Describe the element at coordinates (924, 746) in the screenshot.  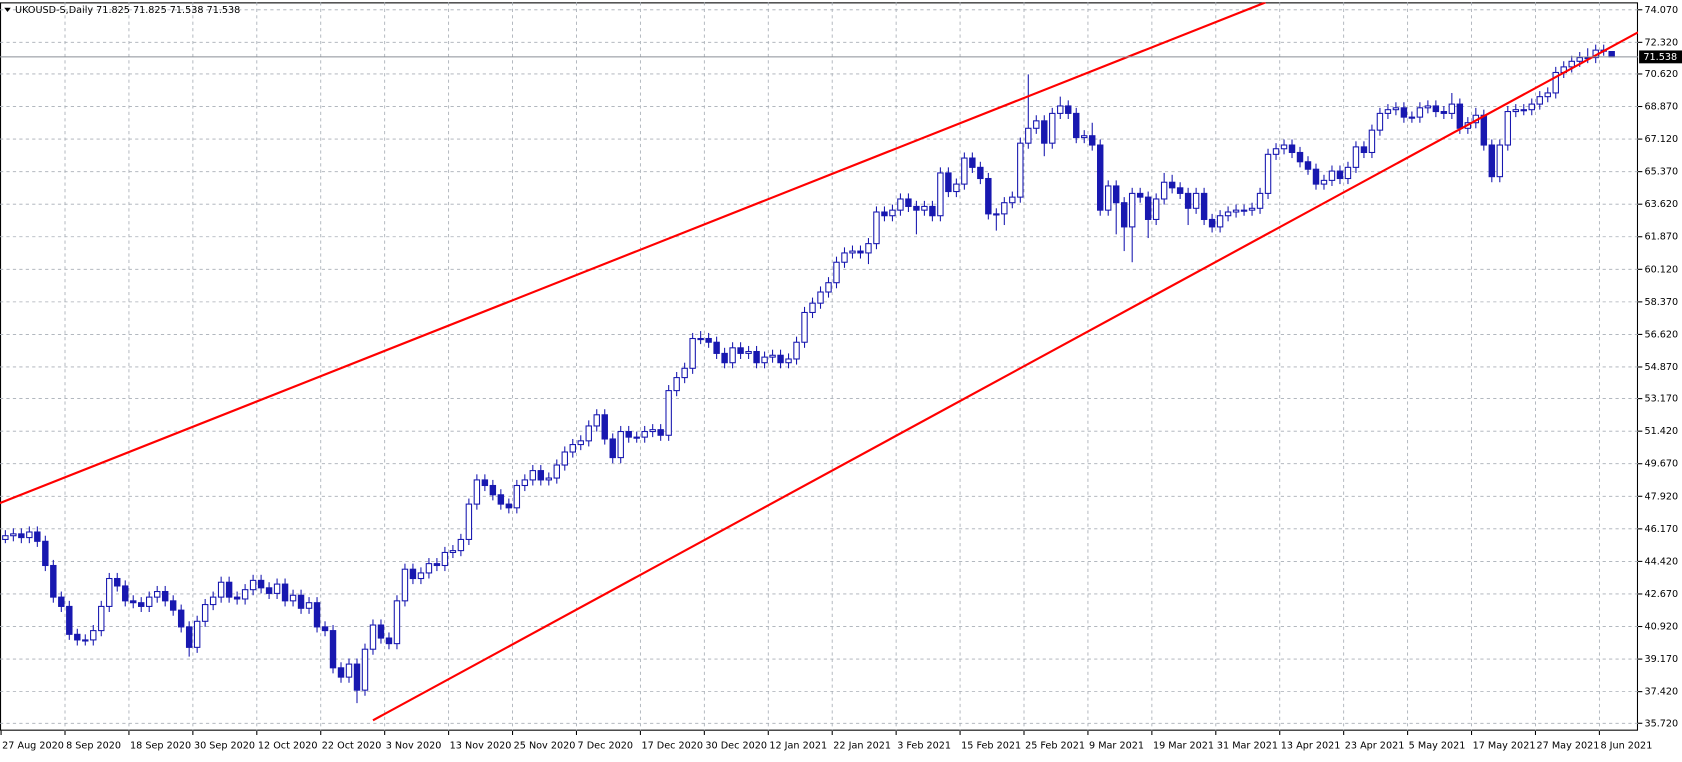
I see `x-tick-label: 3 Feb 2021` at that location.